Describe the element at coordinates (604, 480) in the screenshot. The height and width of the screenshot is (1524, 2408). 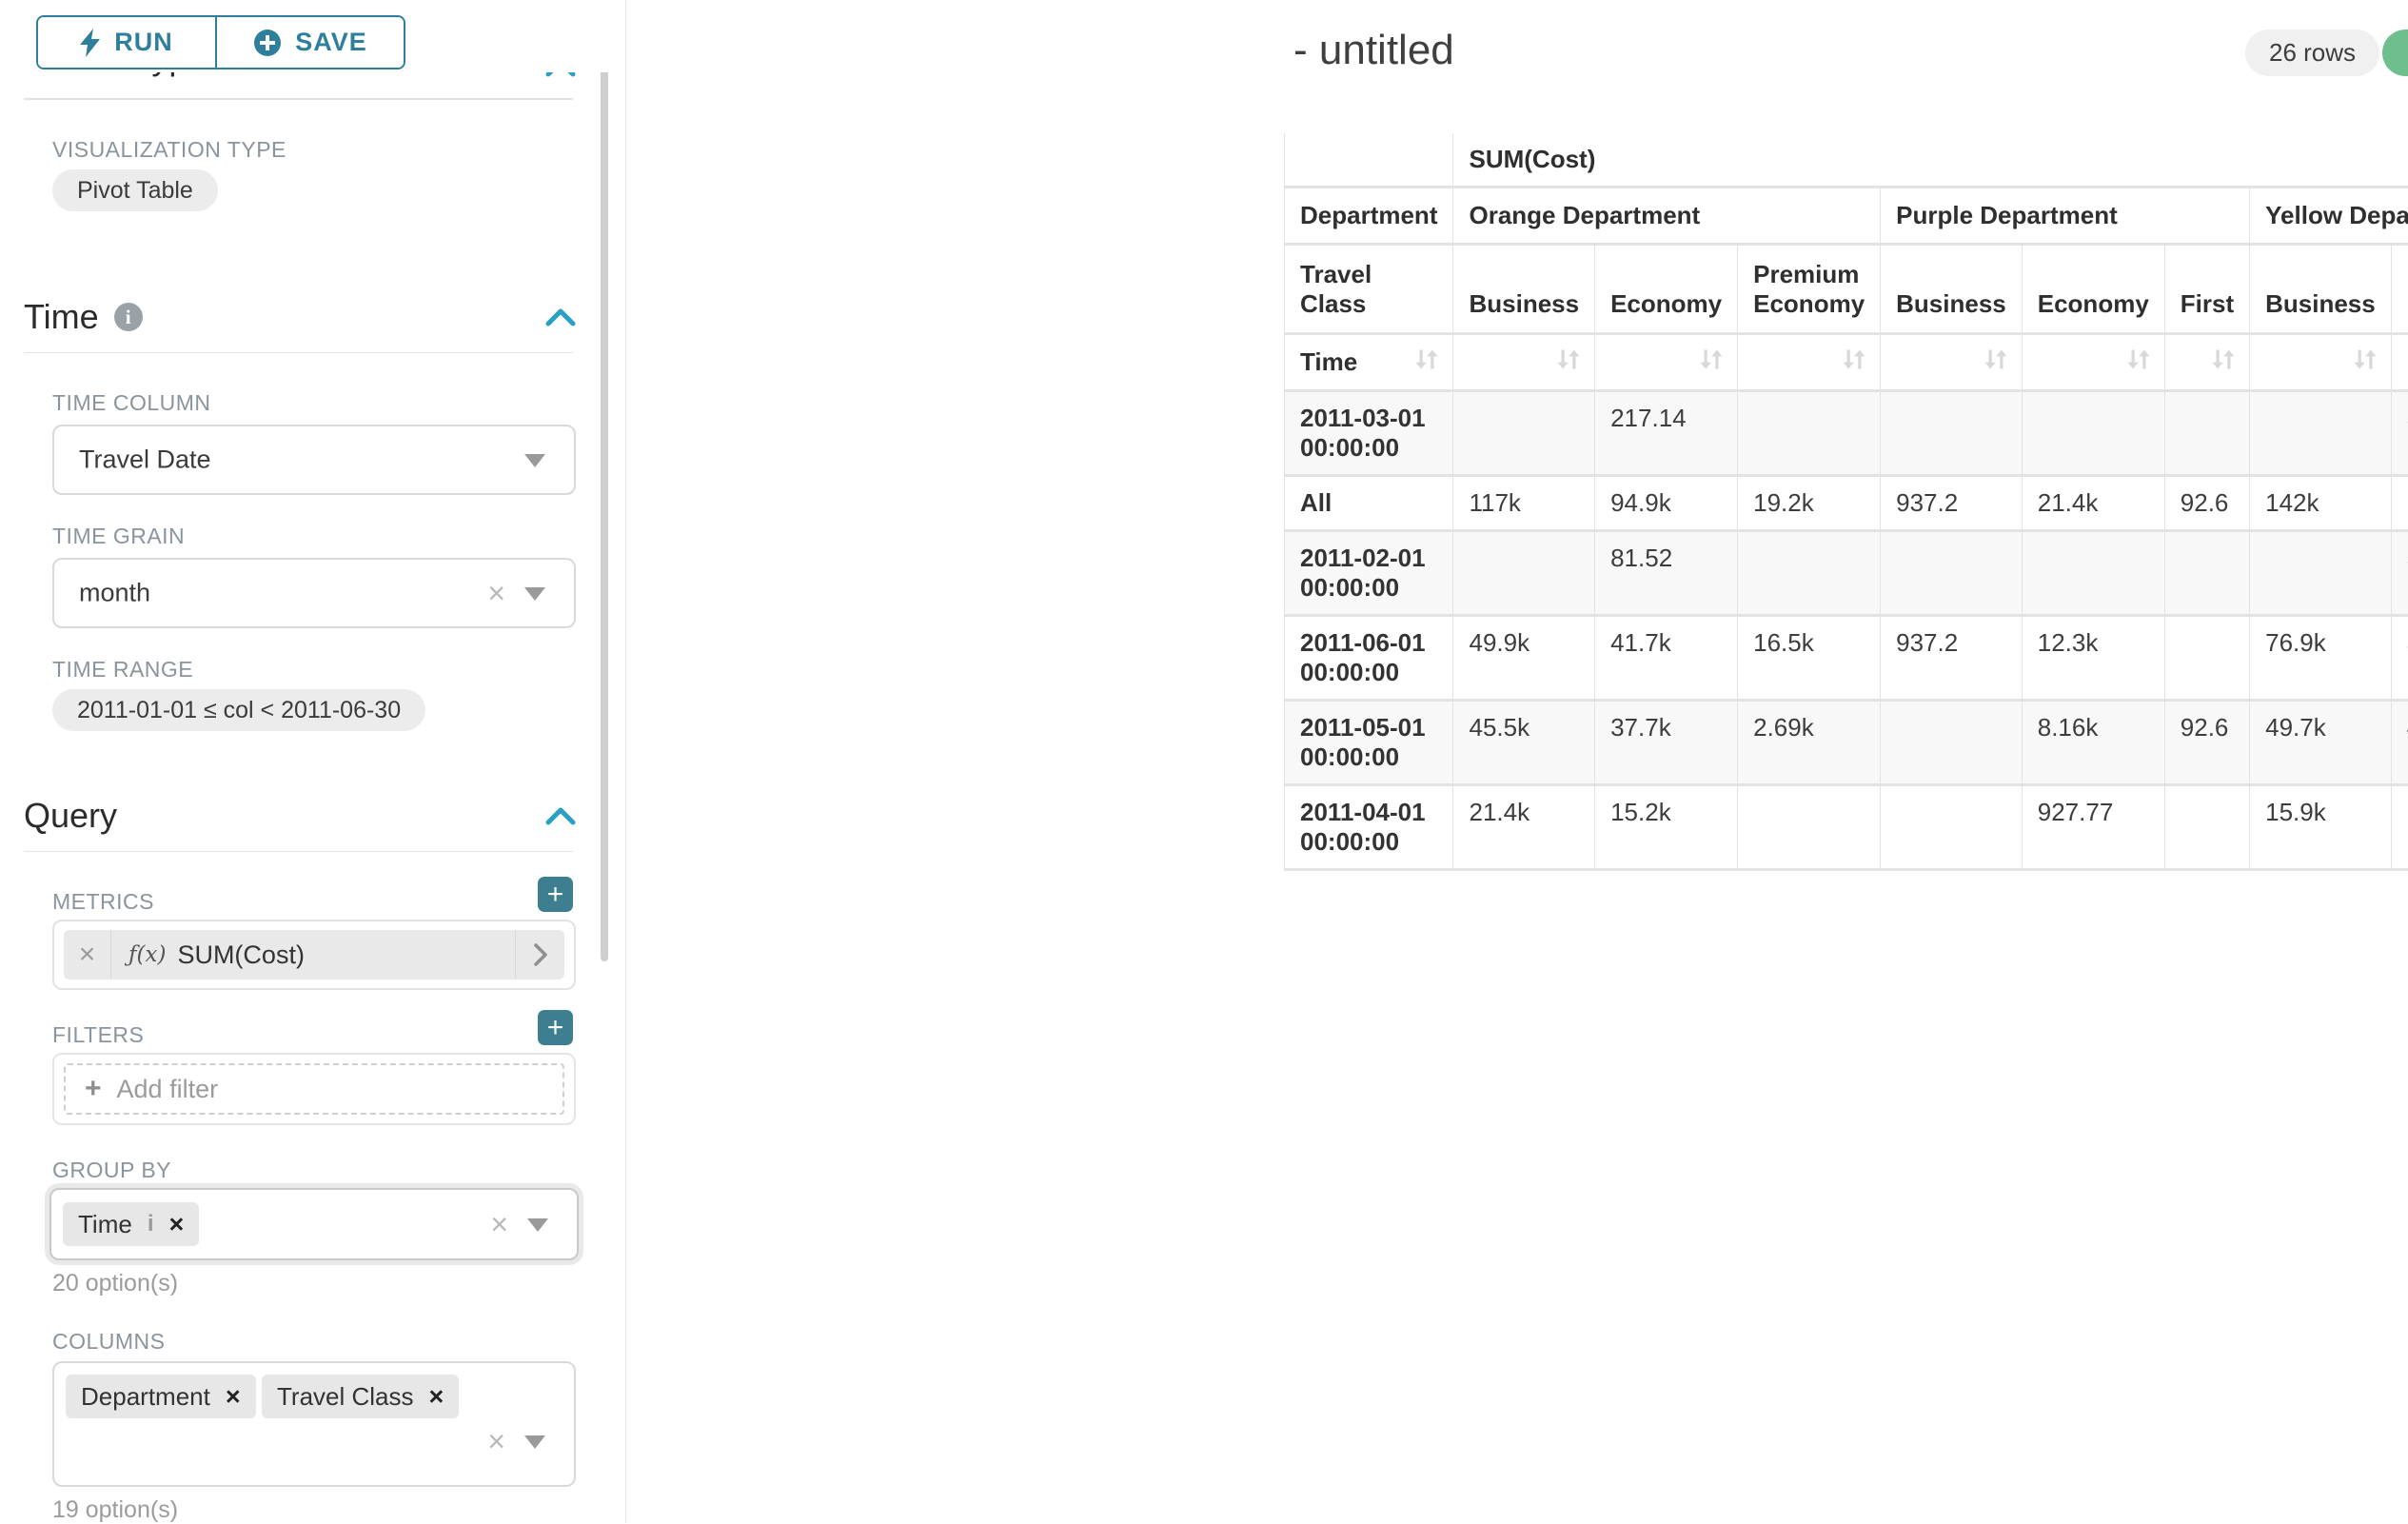
I see `sidebar-scrollbar` at that location.